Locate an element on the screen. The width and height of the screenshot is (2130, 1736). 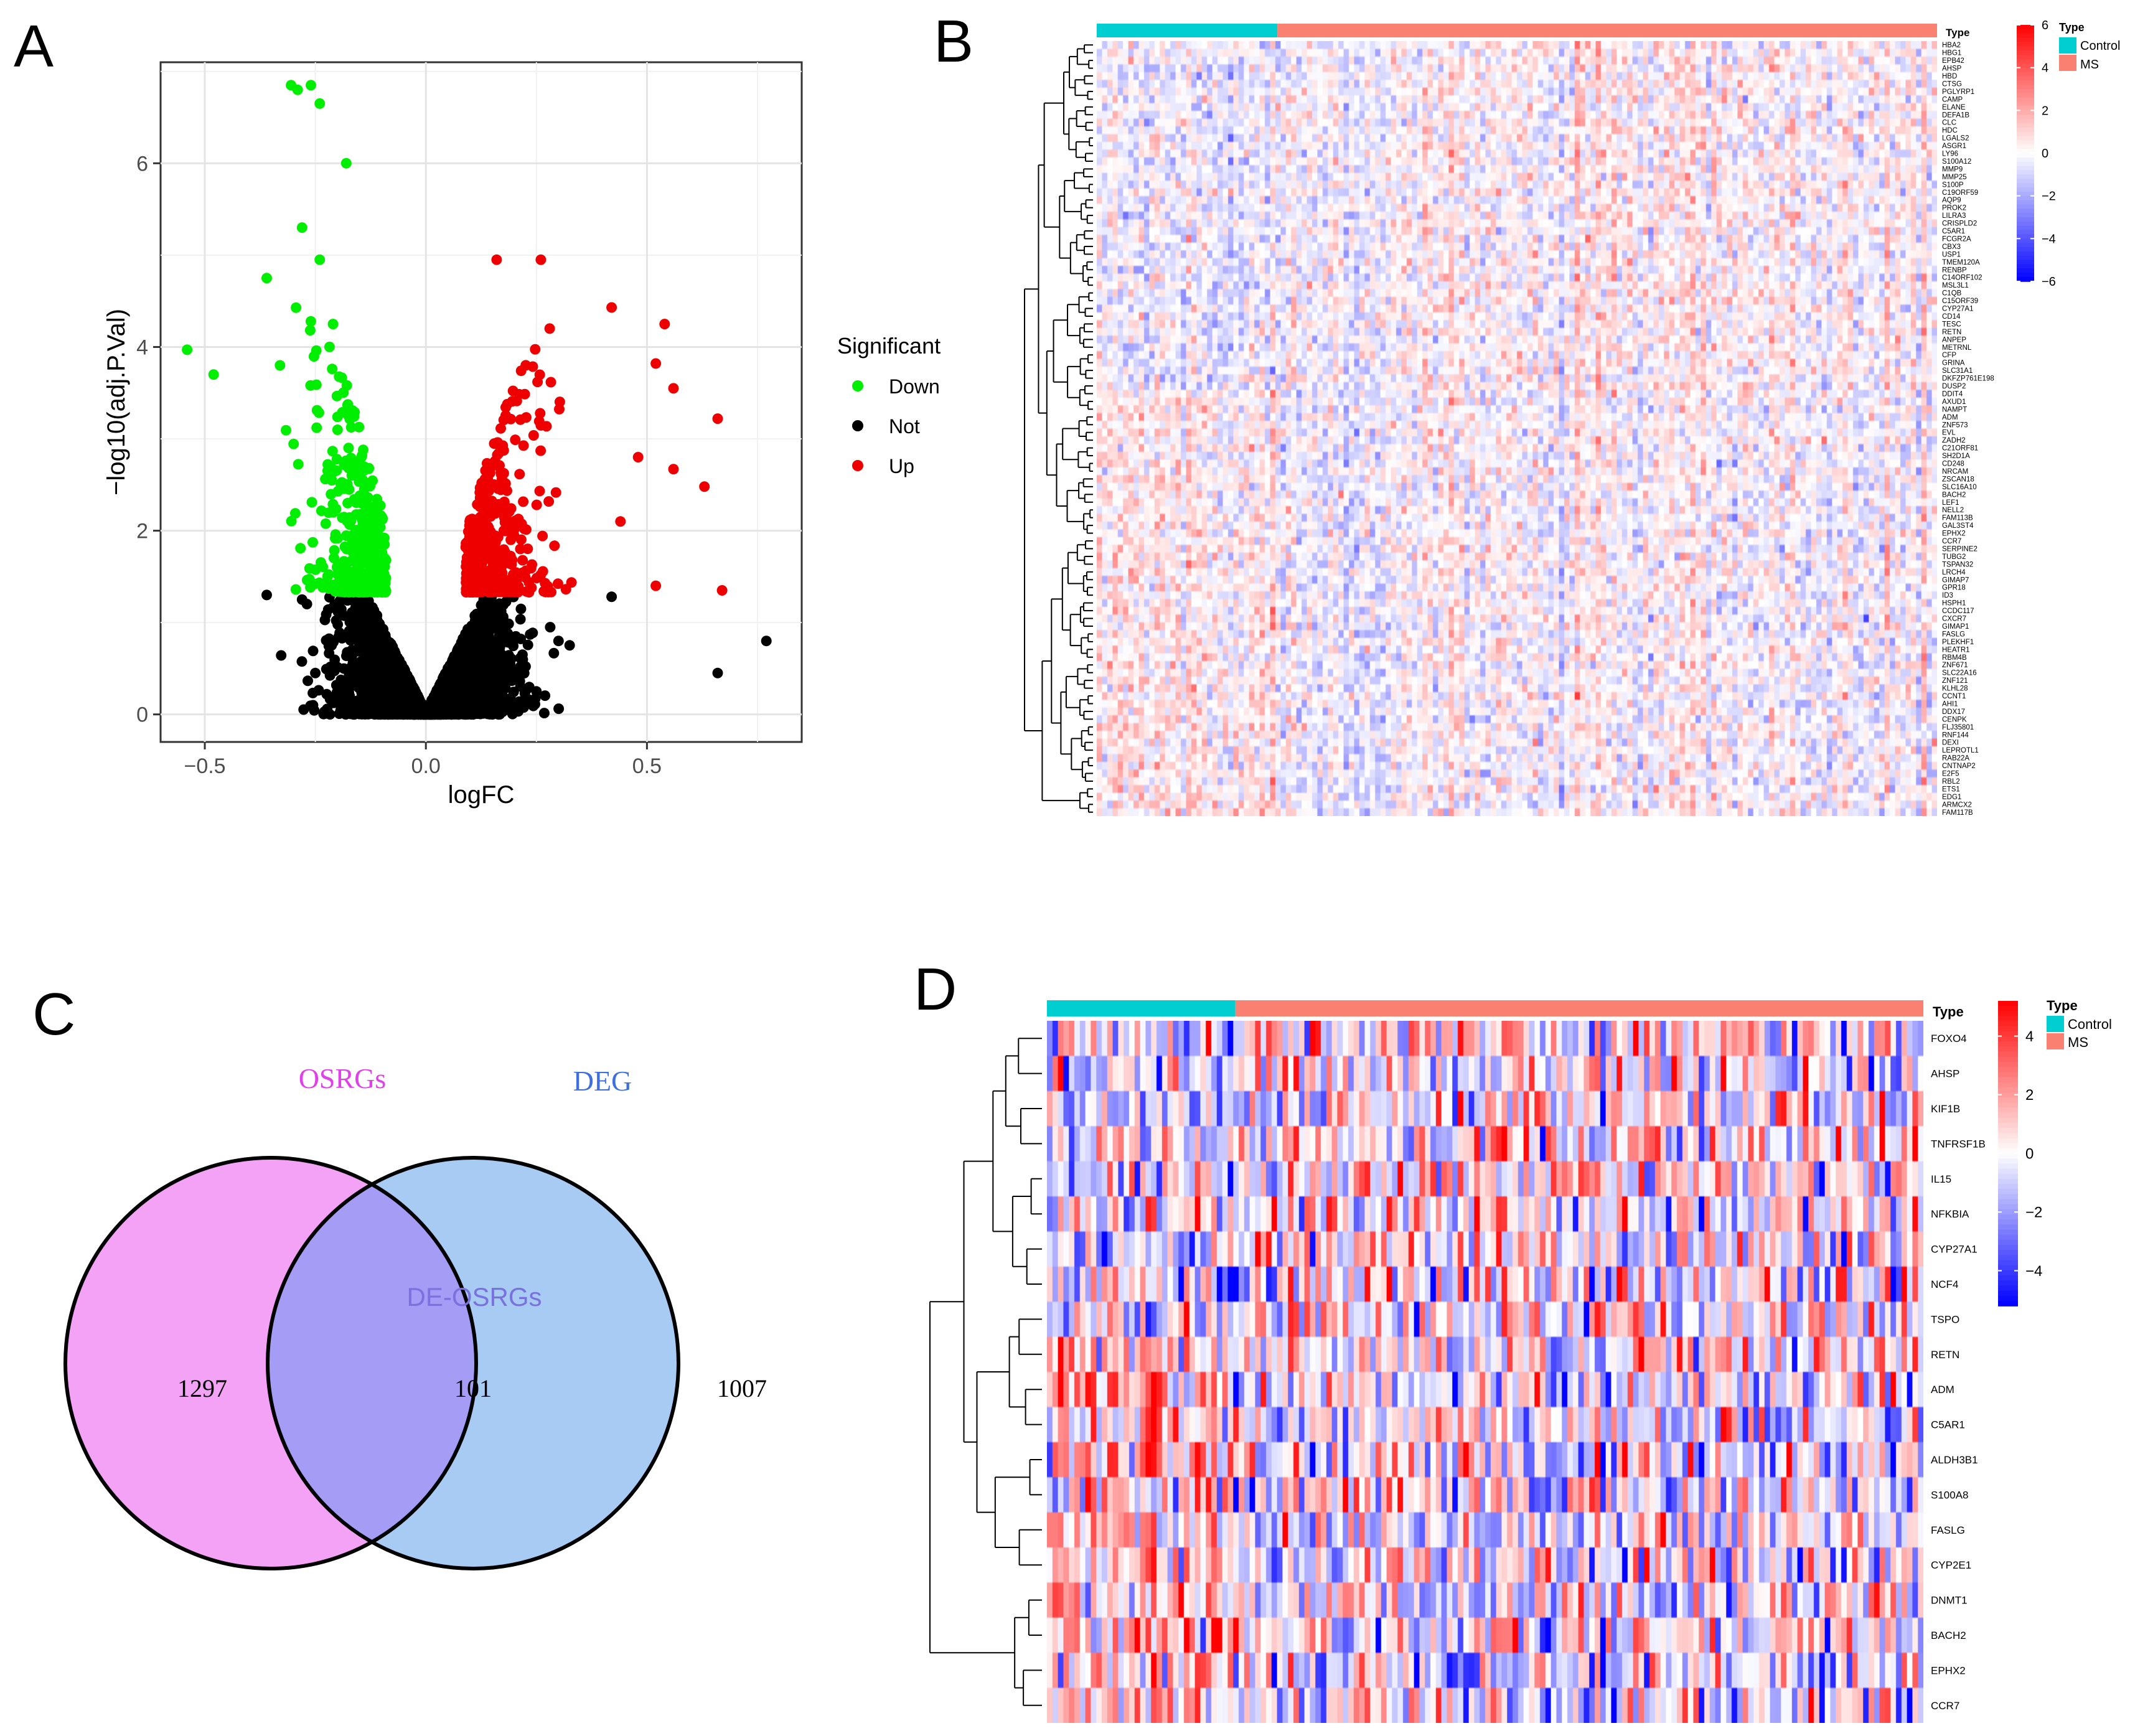
panel-label-c: C is located at coordinates (54, 1014).